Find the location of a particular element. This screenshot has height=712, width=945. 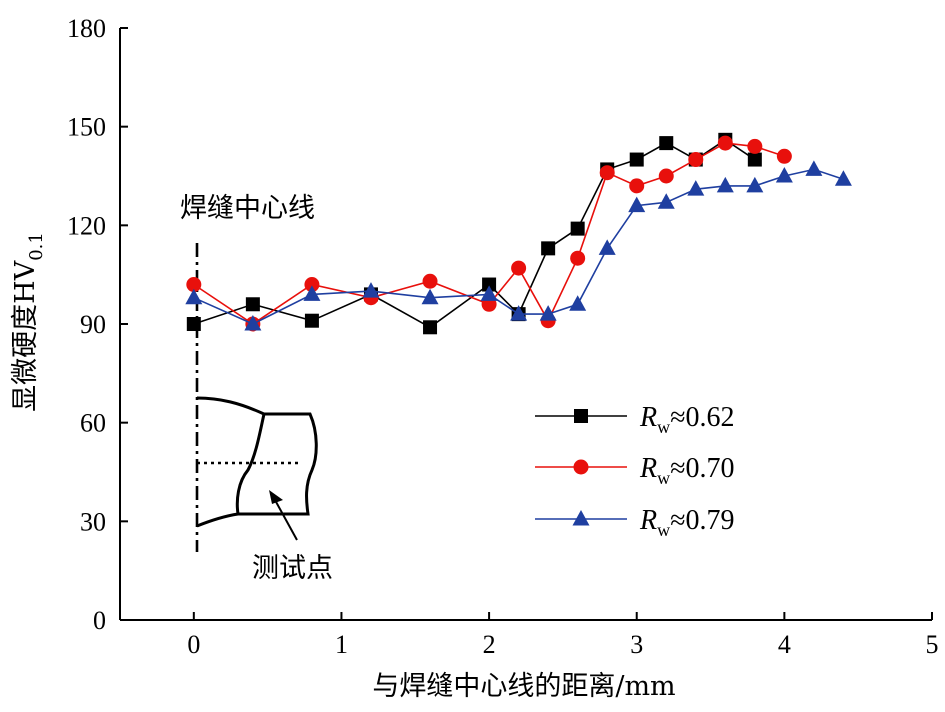

y-tick-label: 0 is located at coordinates (99, 620).